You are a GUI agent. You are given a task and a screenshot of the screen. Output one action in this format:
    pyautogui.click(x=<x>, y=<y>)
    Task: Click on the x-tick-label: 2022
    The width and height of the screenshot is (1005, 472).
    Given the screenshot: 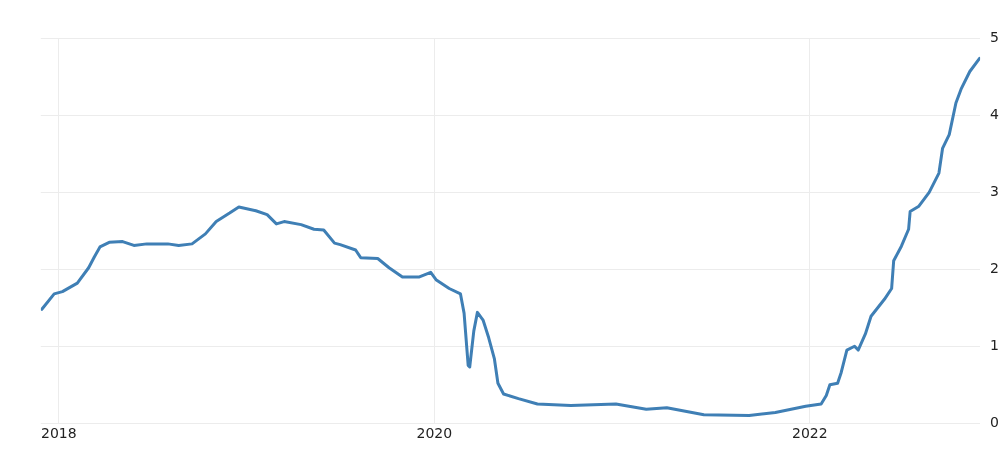 What is the action you would take?
    pyautogui.click(x=810, y=433)
    